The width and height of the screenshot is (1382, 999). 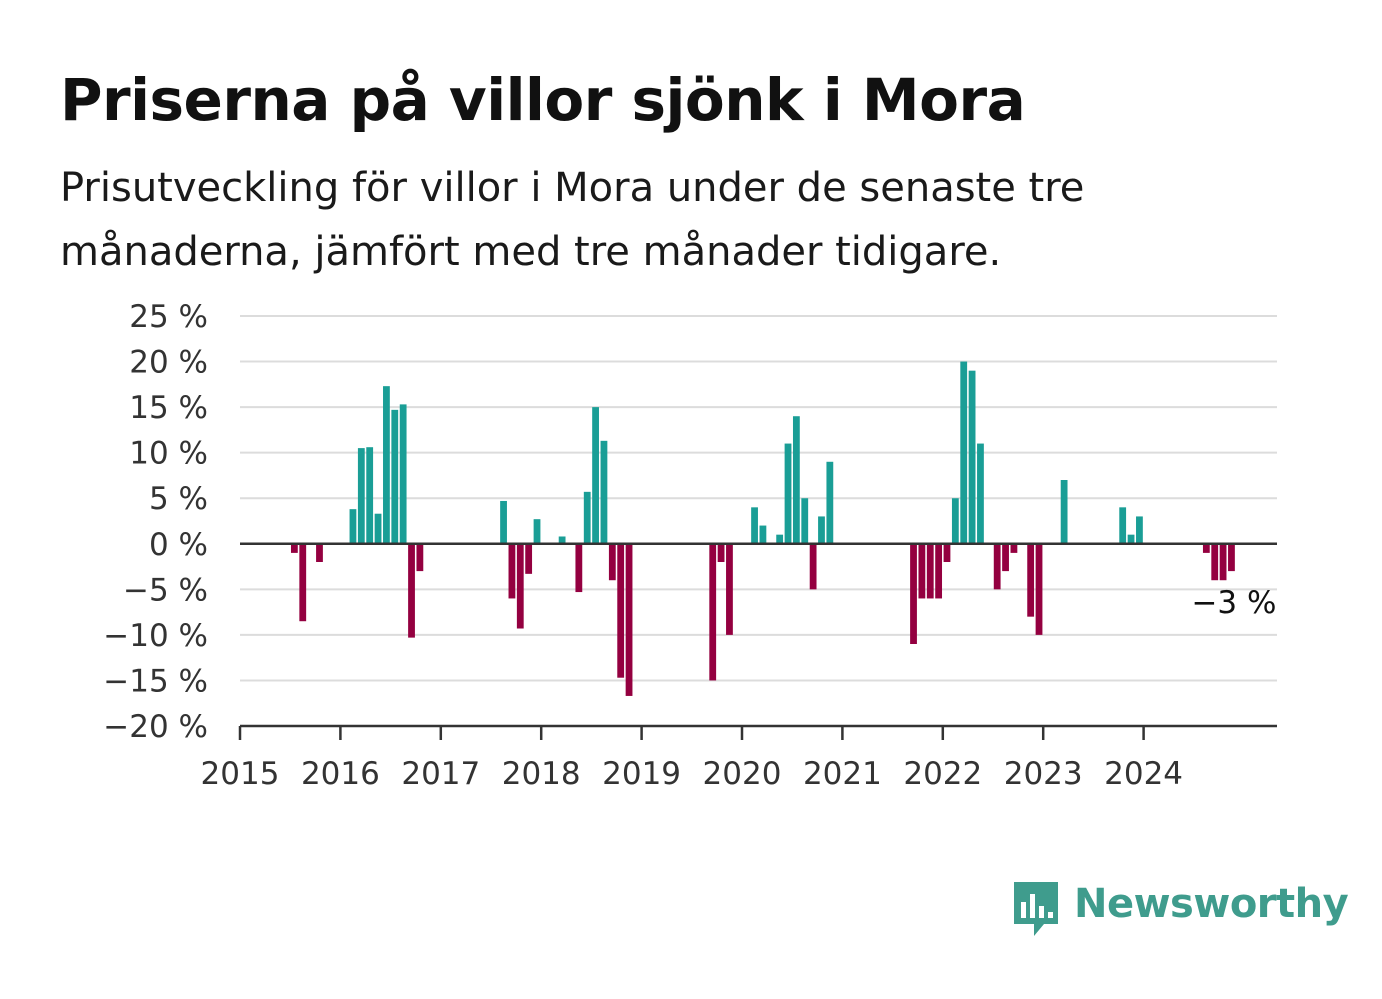 I want to click on x-tick-label: 2020, so click(x=742, y=774).